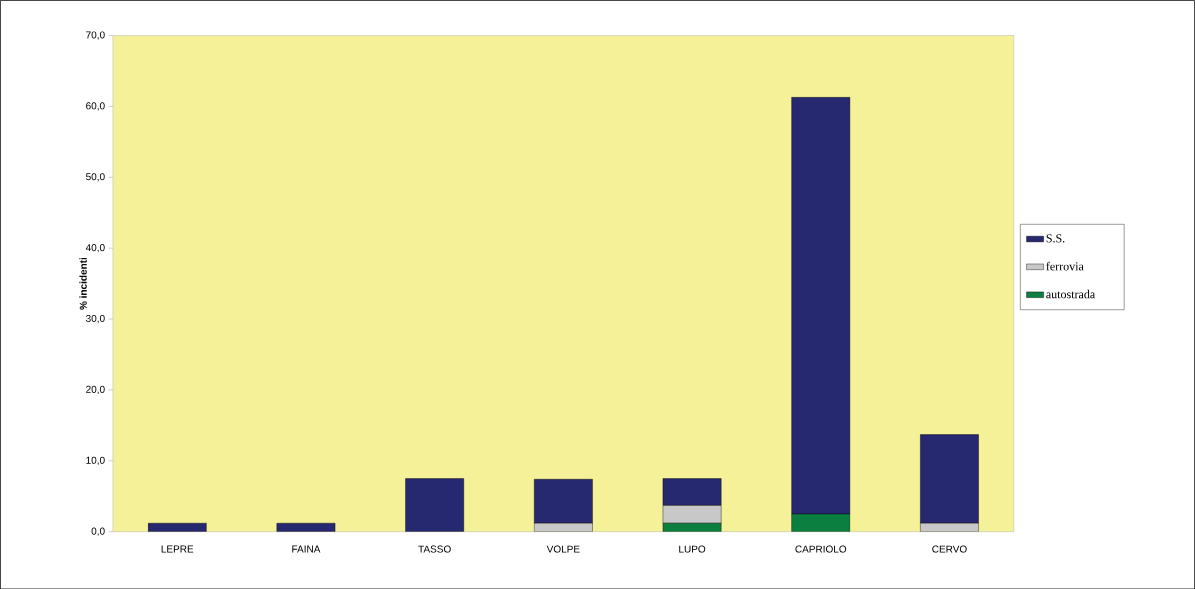  What do you see at coordinates (1071, 294) in the screenshot?
I see `legend-label: autostrada` at bounding box center [1071, 294].